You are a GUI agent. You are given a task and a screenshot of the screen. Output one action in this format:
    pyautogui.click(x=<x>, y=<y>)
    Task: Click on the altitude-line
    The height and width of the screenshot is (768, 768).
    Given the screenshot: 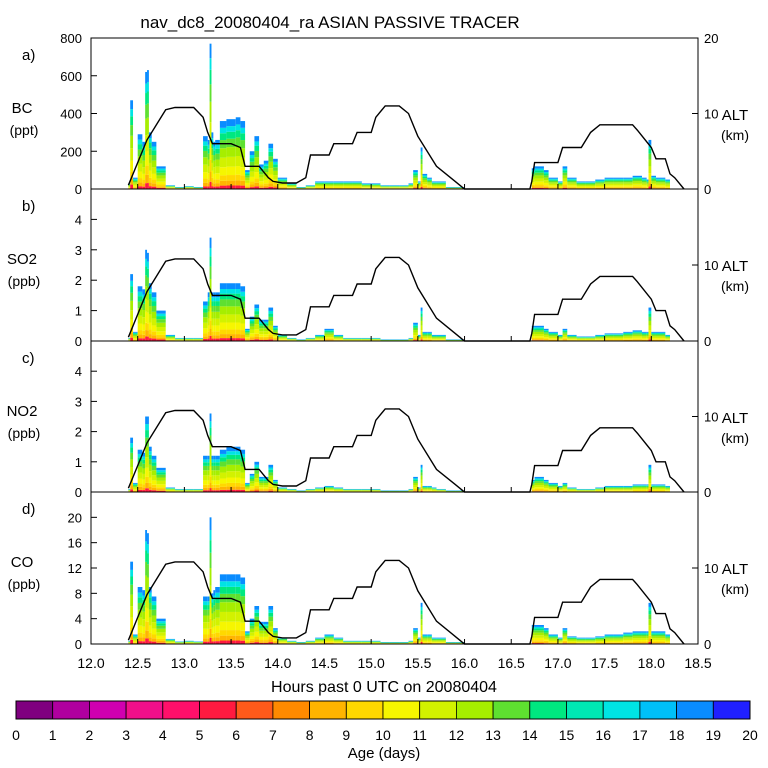 What is the action you would take?
    pyautogui.click(x=406, y=450)
    